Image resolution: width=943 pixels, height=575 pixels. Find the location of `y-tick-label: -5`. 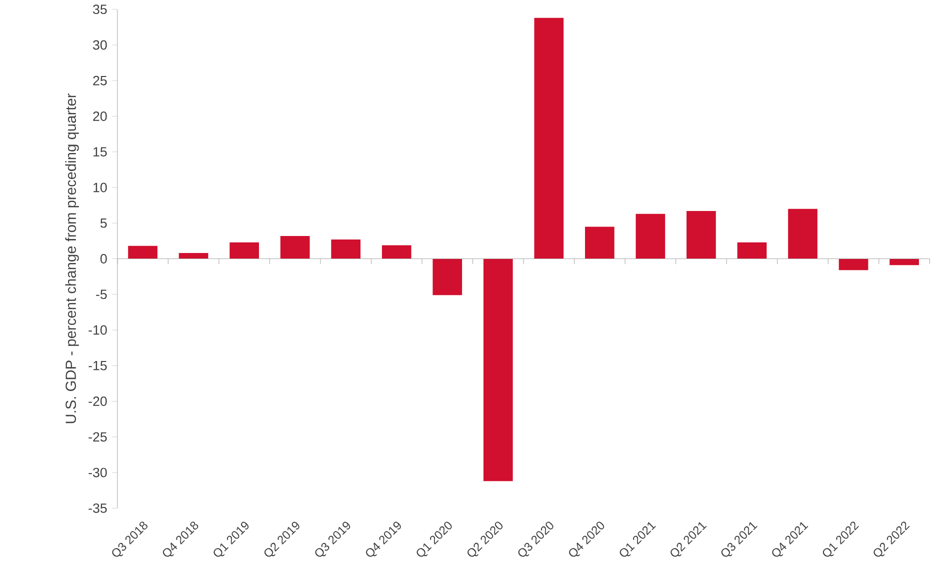

y-tick-label: -5 is located at coordinates (101, 295).